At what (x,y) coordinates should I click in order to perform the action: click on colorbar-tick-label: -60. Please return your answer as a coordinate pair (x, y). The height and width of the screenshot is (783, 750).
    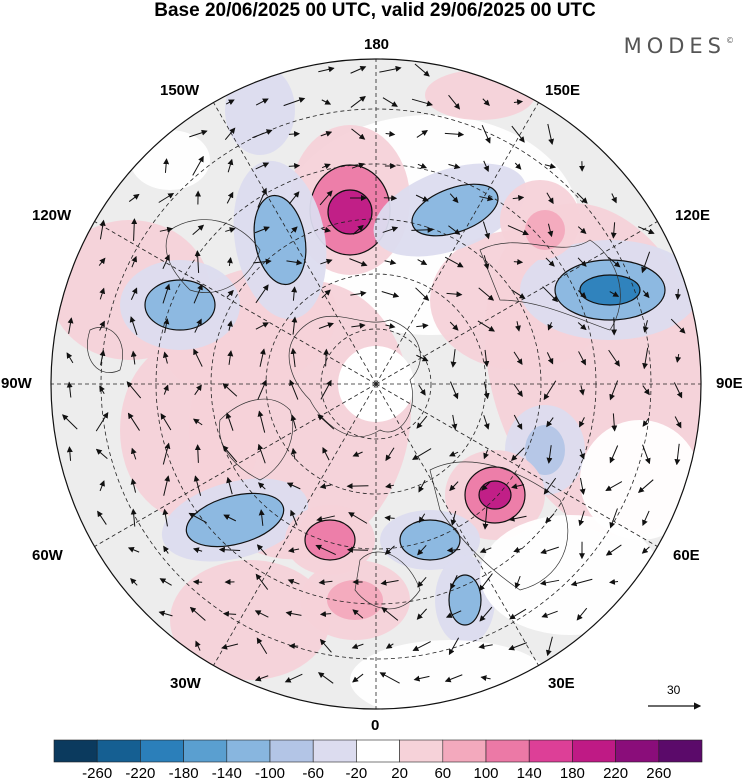
    Looking at the image, I should click on (313, 773).